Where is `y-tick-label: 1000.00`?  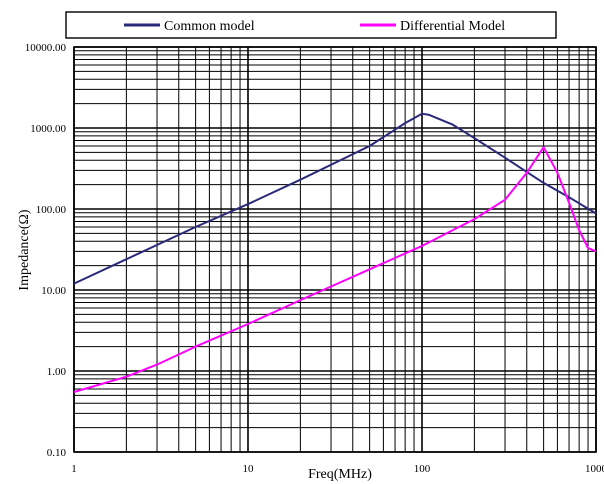 y-tick-label: 1000.00 is located at coordinates (48, 129).